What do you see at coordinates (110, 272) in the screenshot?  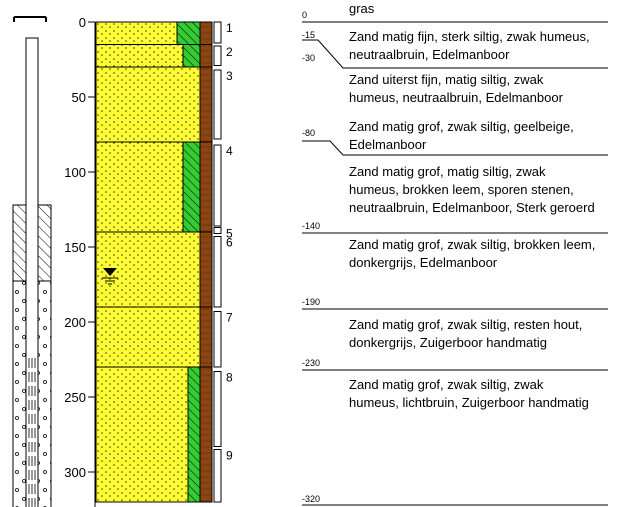 I see `water-triangle` at bounding box center [110, 272].